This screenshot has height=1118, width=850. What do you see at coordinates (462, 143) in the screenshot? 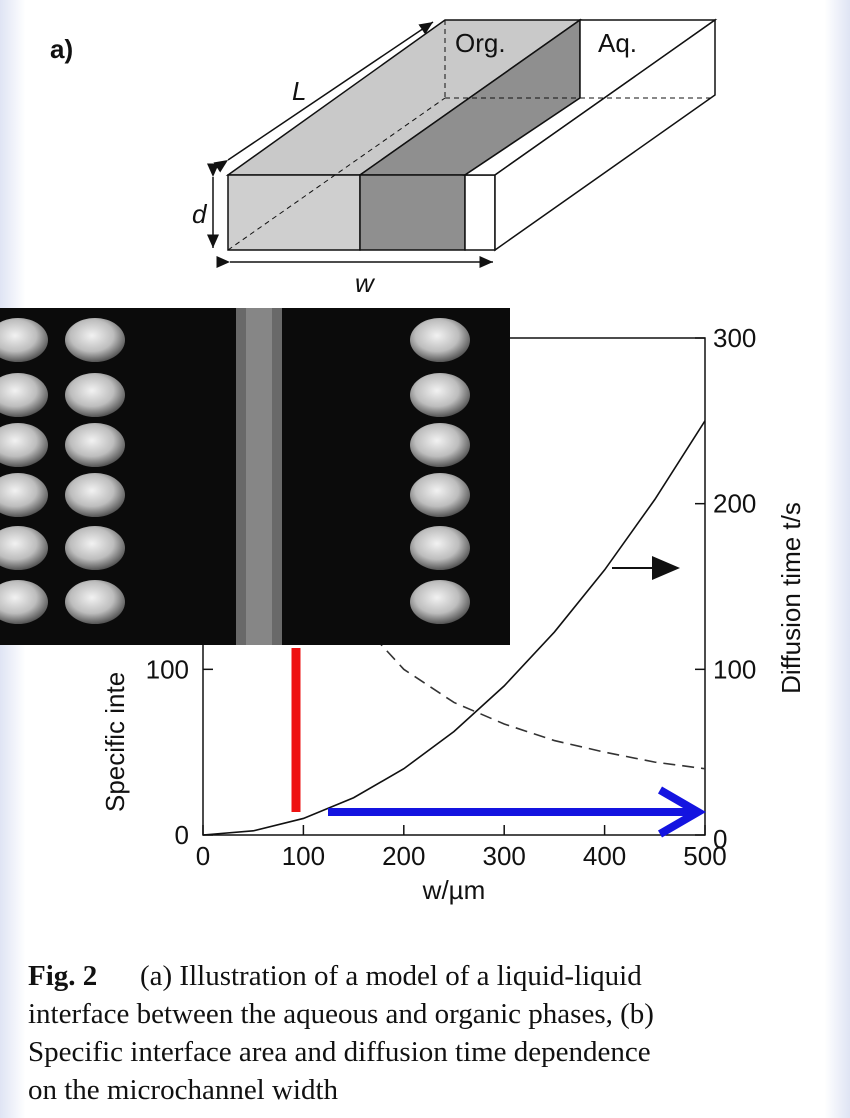
I see `channel-diagram` at bounding box center [462, 143].